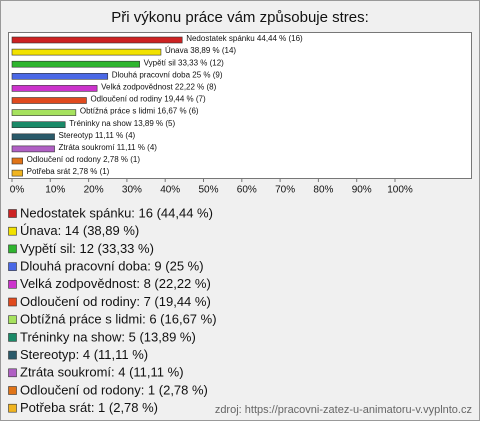 The image size is (480, 421). I want to click on legend-label: Odloučení od rodiny: 7 (19,44 %), so click(115, 301).